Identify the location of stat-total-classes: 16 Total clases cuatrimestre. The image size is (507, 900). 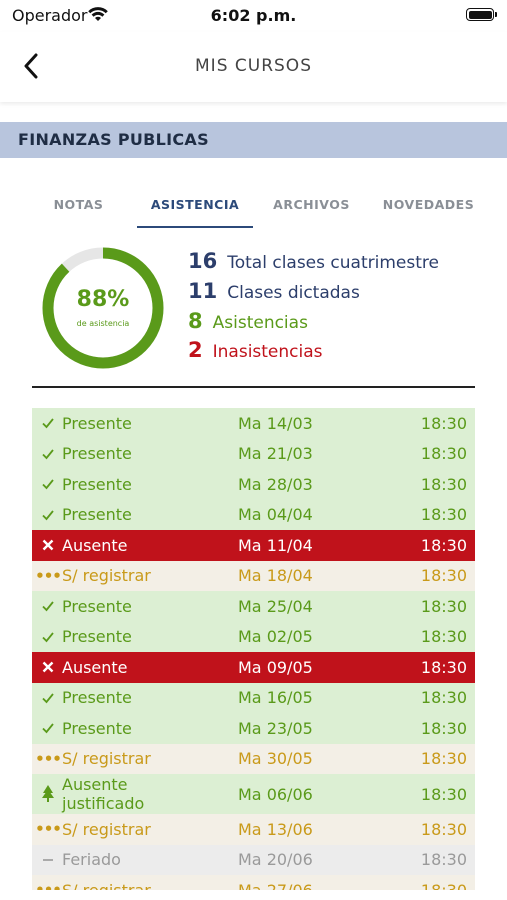
(313, 263).